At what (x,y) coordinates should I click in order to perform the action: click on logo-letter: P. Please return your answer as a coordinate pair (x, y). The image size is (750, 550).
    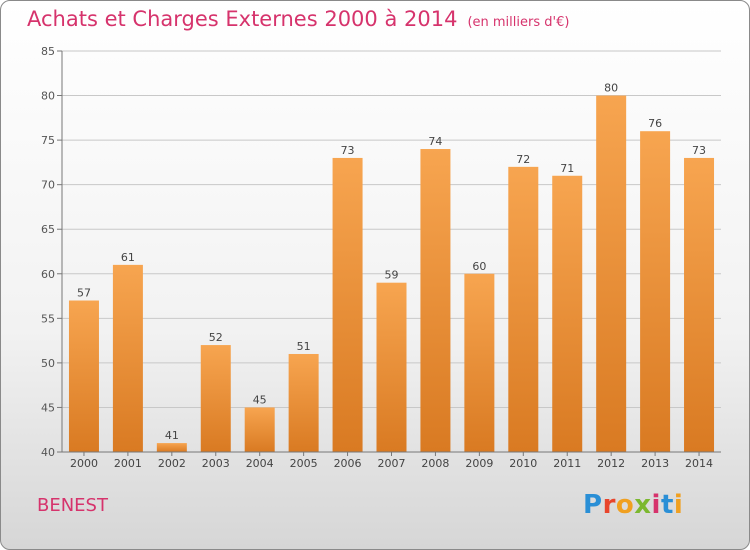
    Looking at the image, I should click on (593, 505).